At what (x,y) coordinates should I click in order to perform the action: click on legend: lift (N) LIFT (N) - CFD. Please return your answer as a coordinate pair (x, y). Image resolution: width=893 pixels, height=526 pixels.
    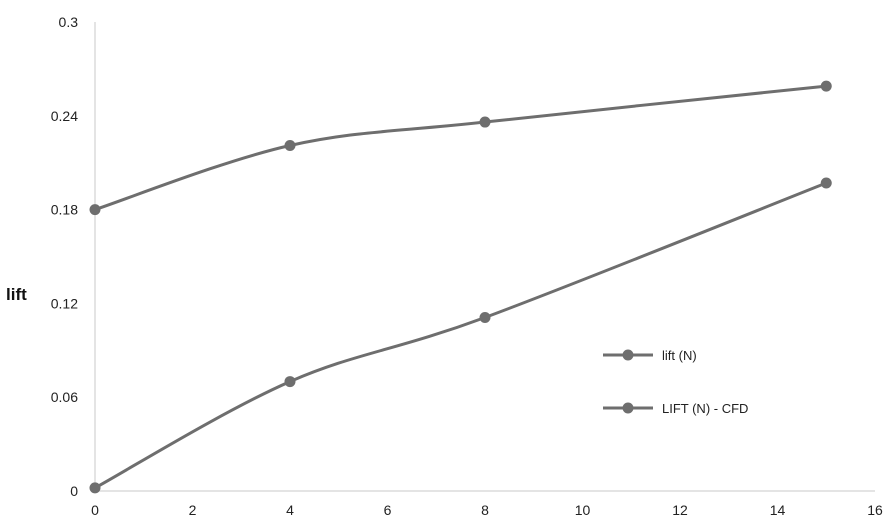
    Looking at the image, I should click on (675, 382).